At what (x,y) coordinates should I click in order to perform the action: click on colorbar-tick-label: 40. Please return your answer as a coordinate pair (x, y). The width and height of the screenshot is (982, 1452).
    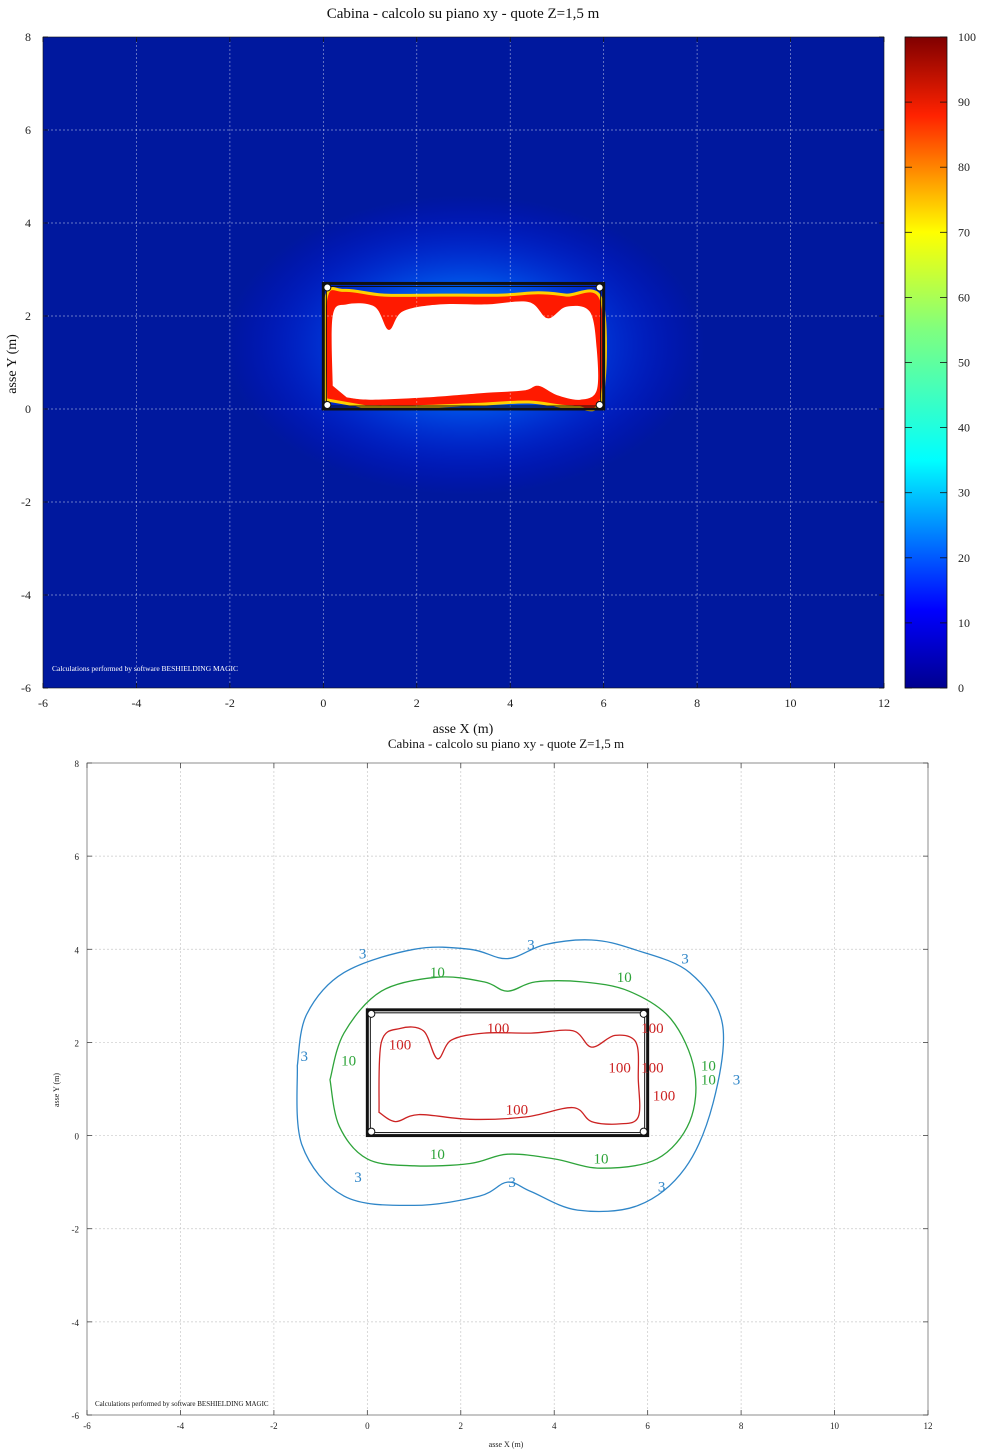
    Looking at the image, I should click on (964, 428).